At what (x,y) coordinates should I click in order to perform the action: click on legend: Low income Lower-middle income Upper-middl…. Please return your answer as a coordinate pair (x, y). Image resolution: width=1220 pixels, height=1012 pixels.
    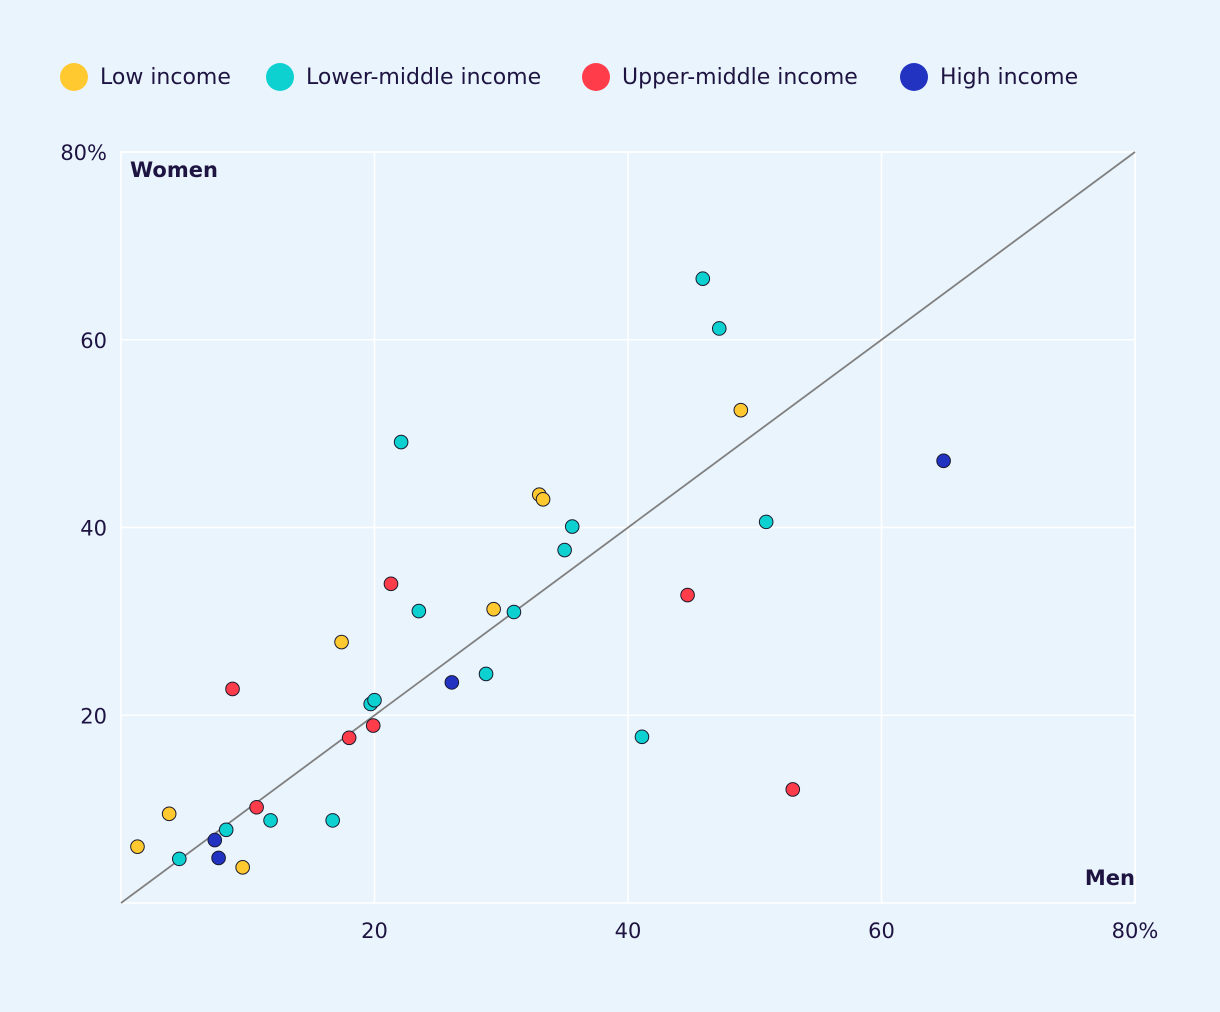
    Looking at the image, I should click on (569, 77).